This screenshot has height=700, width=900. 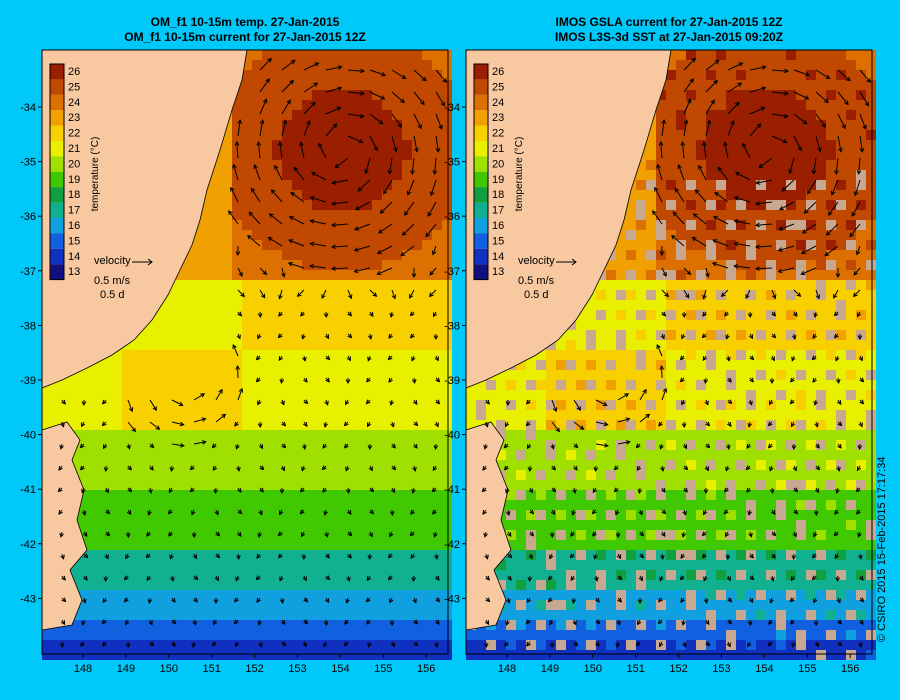 I want to click on lat-tick-label: -34, so click(x=28, y=108).